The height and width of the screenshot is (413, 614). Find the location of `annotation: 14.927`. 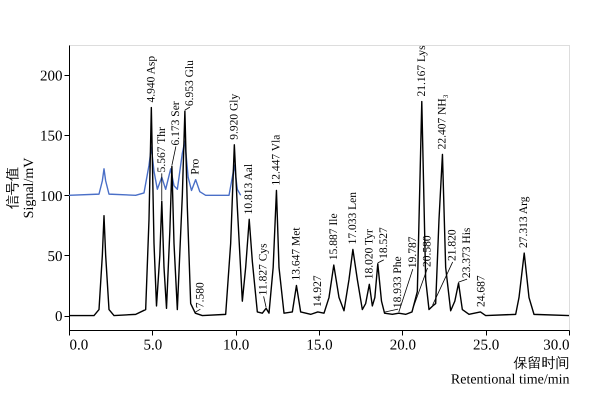

annotation: 14.927 is located at coordinates (318, 291).